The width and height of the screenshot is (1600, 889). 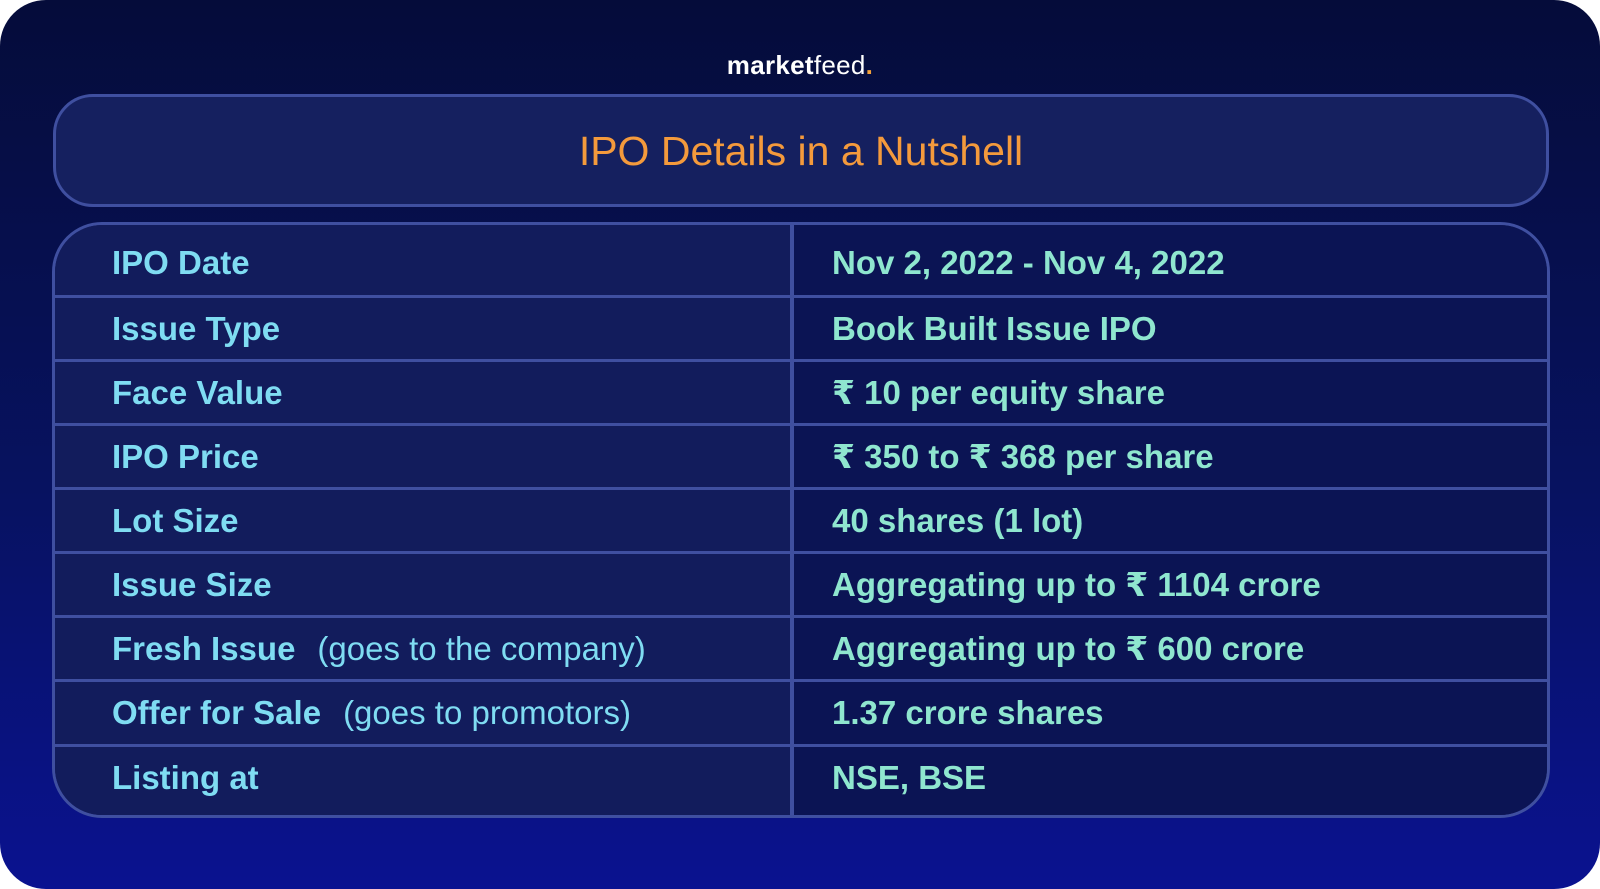 I want to click on brand-logo-part1: market, so click(x=770, y=65).